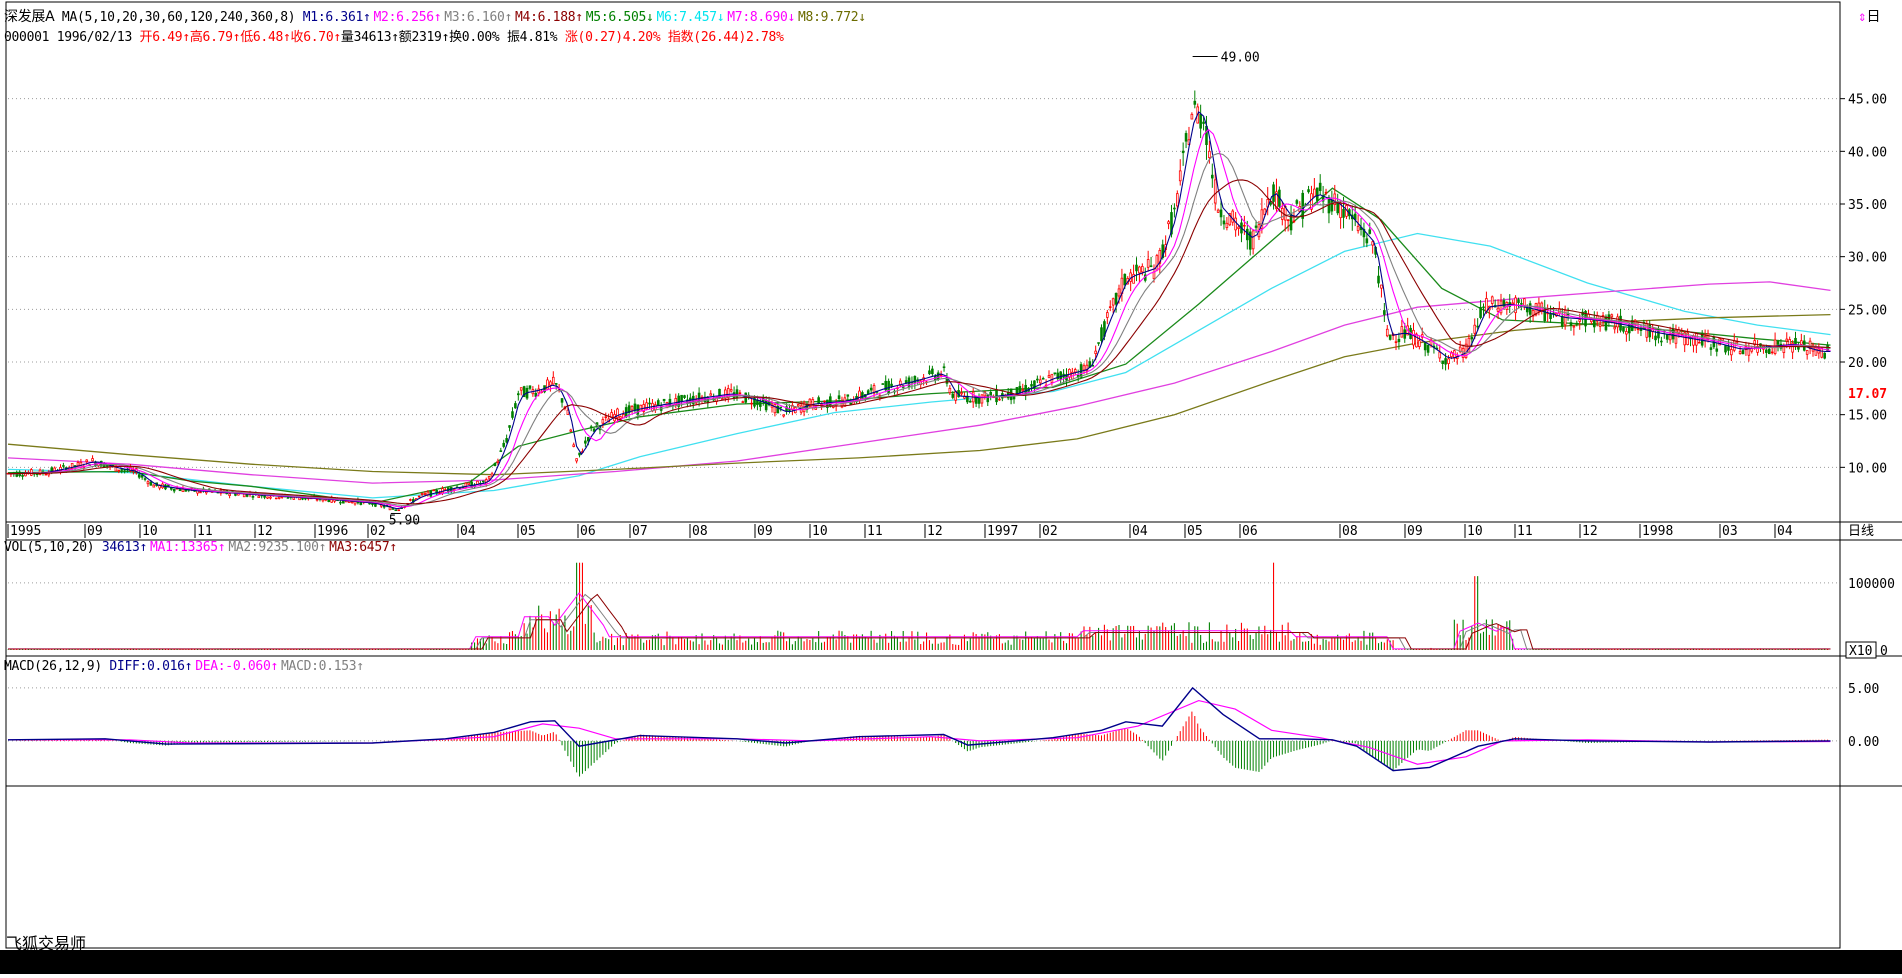 This screenshot has height=978, width=1902. What do you see at coordinates (420, 37) in the screenshot?
I see `amount-value: 额2319` at bounding box center [420, 37].